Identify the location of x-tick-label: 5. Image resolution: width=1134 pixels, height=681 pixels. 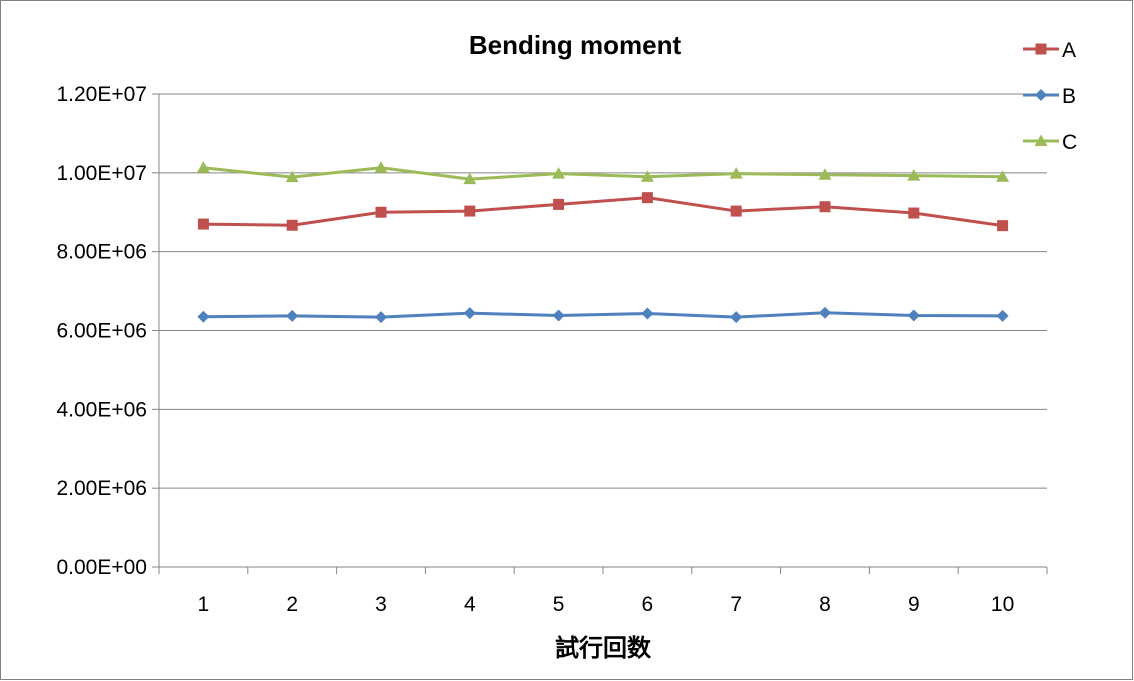
(559, 604).